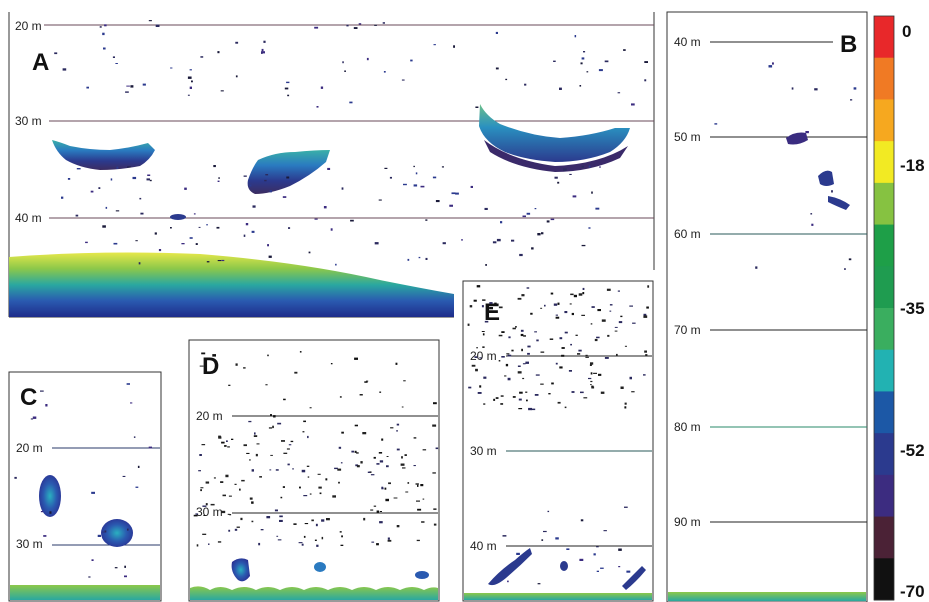  I want to click on depth-label-40m: 40 m, so click(687, 42).